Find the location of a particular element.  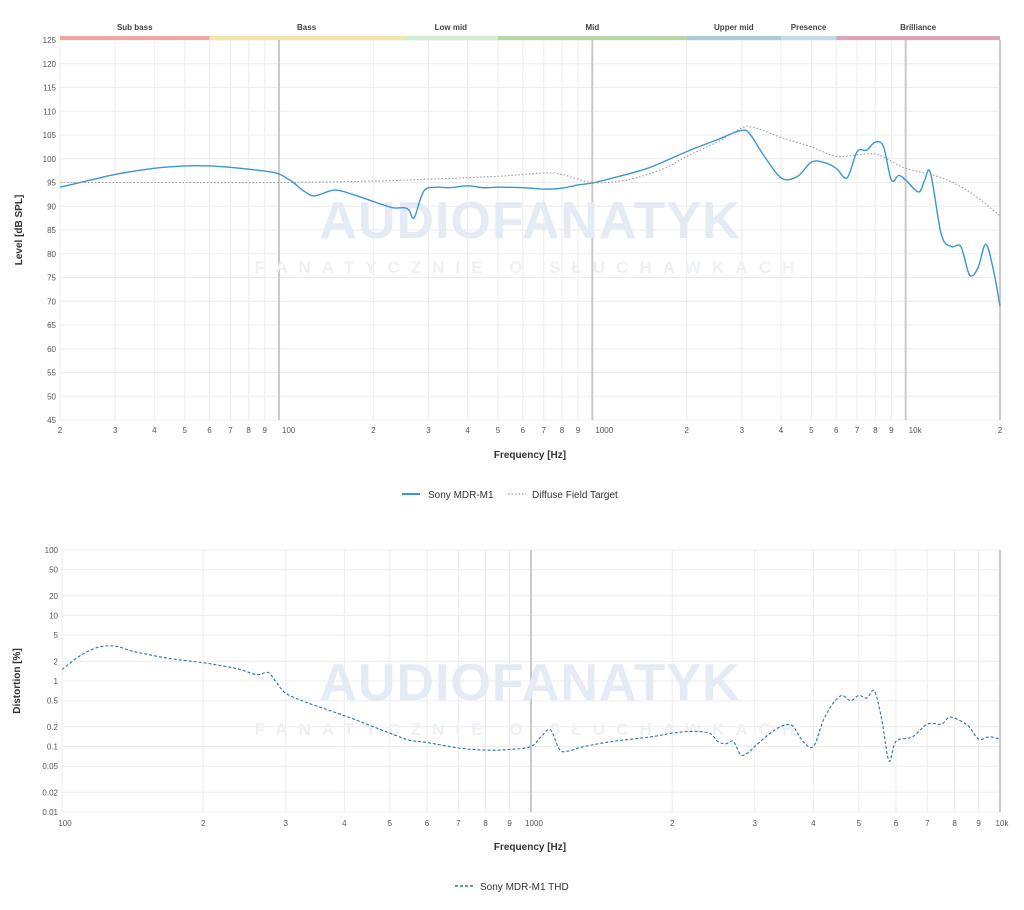

thd-watermark: AUDIOFANATYK FANATYCZNIE O SŁUCHAWKACH is located at coordinates (530, 696).